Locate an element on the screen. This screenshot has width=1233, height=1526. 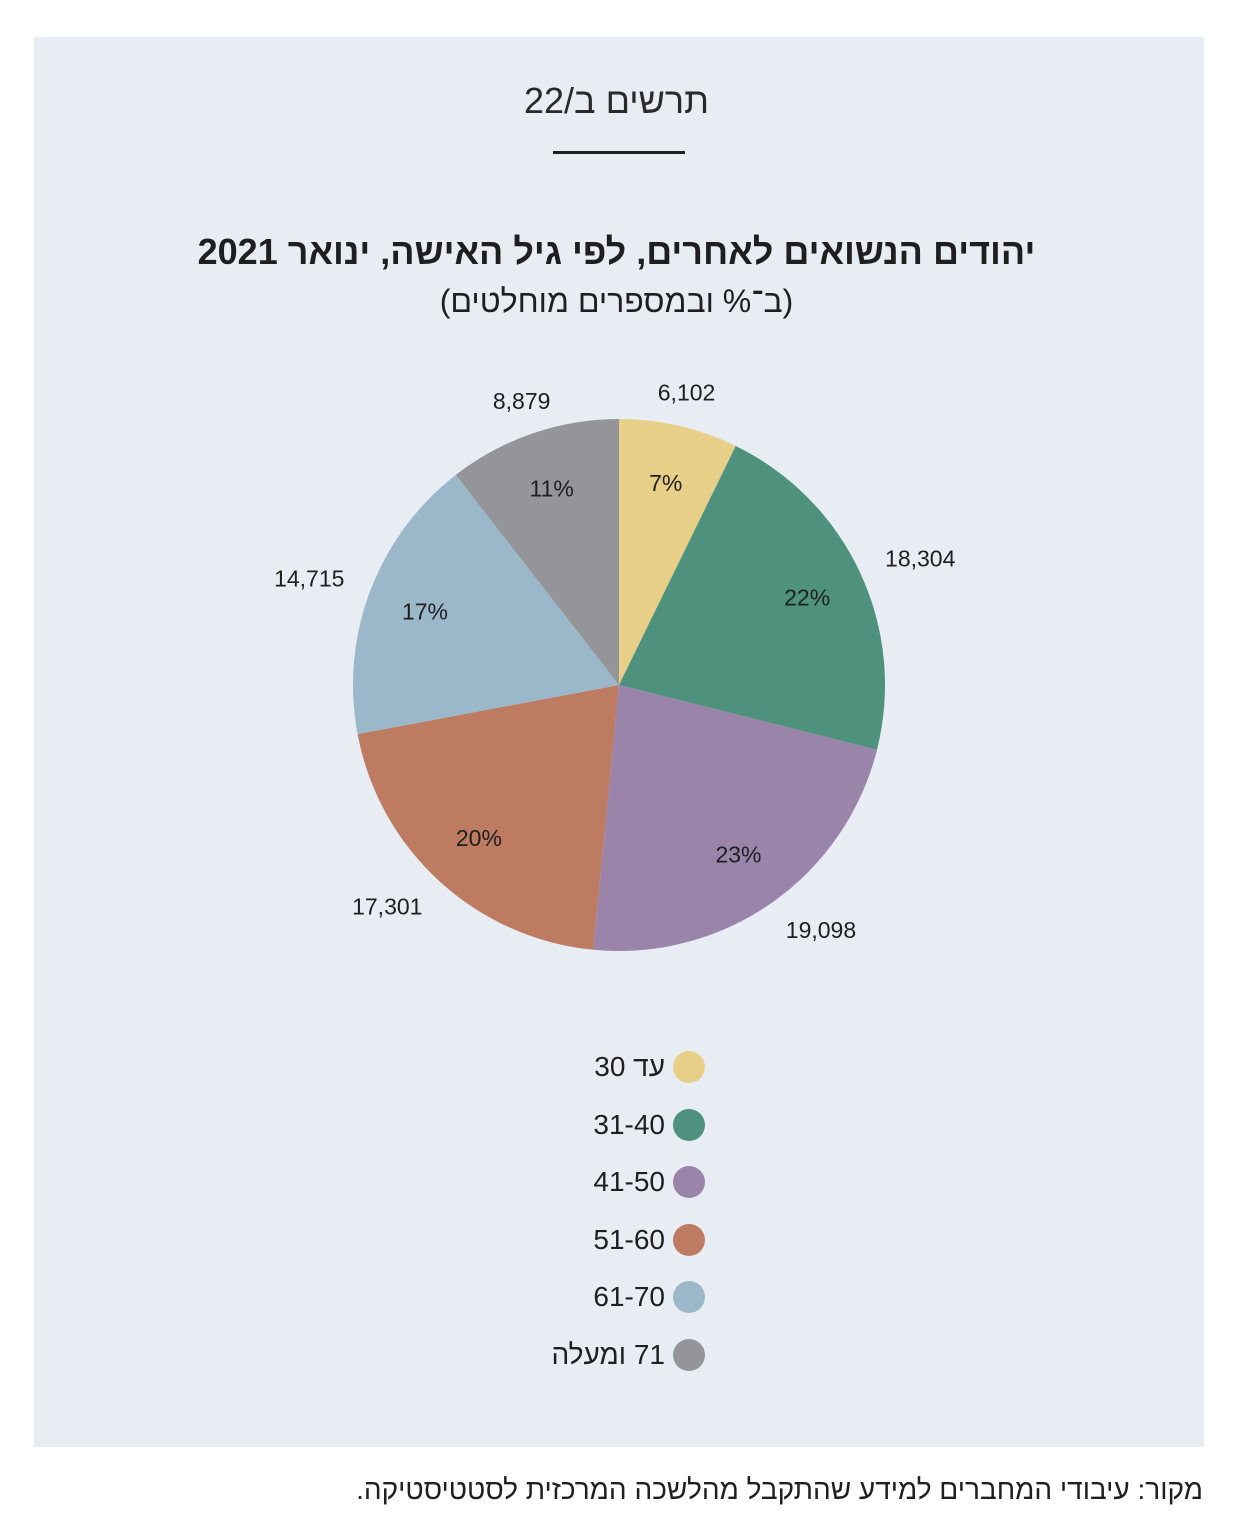
figure-label: תרשים ב/22 is located at coordinates (616, 100).